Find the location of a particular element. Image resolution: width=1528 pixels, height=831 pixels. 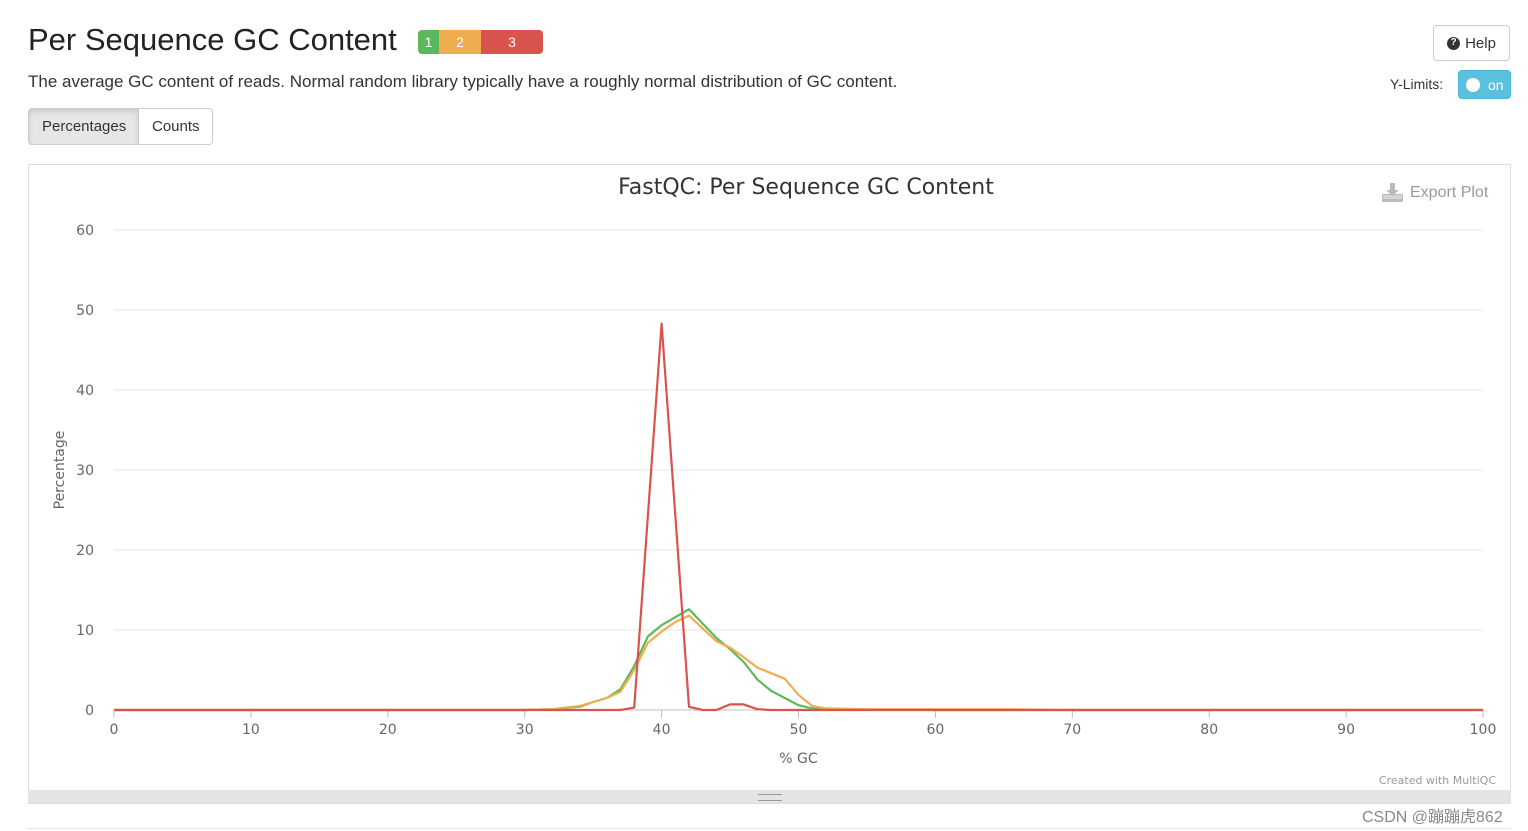

x-tick-label: 80 is located at coordinates (1209, 730).